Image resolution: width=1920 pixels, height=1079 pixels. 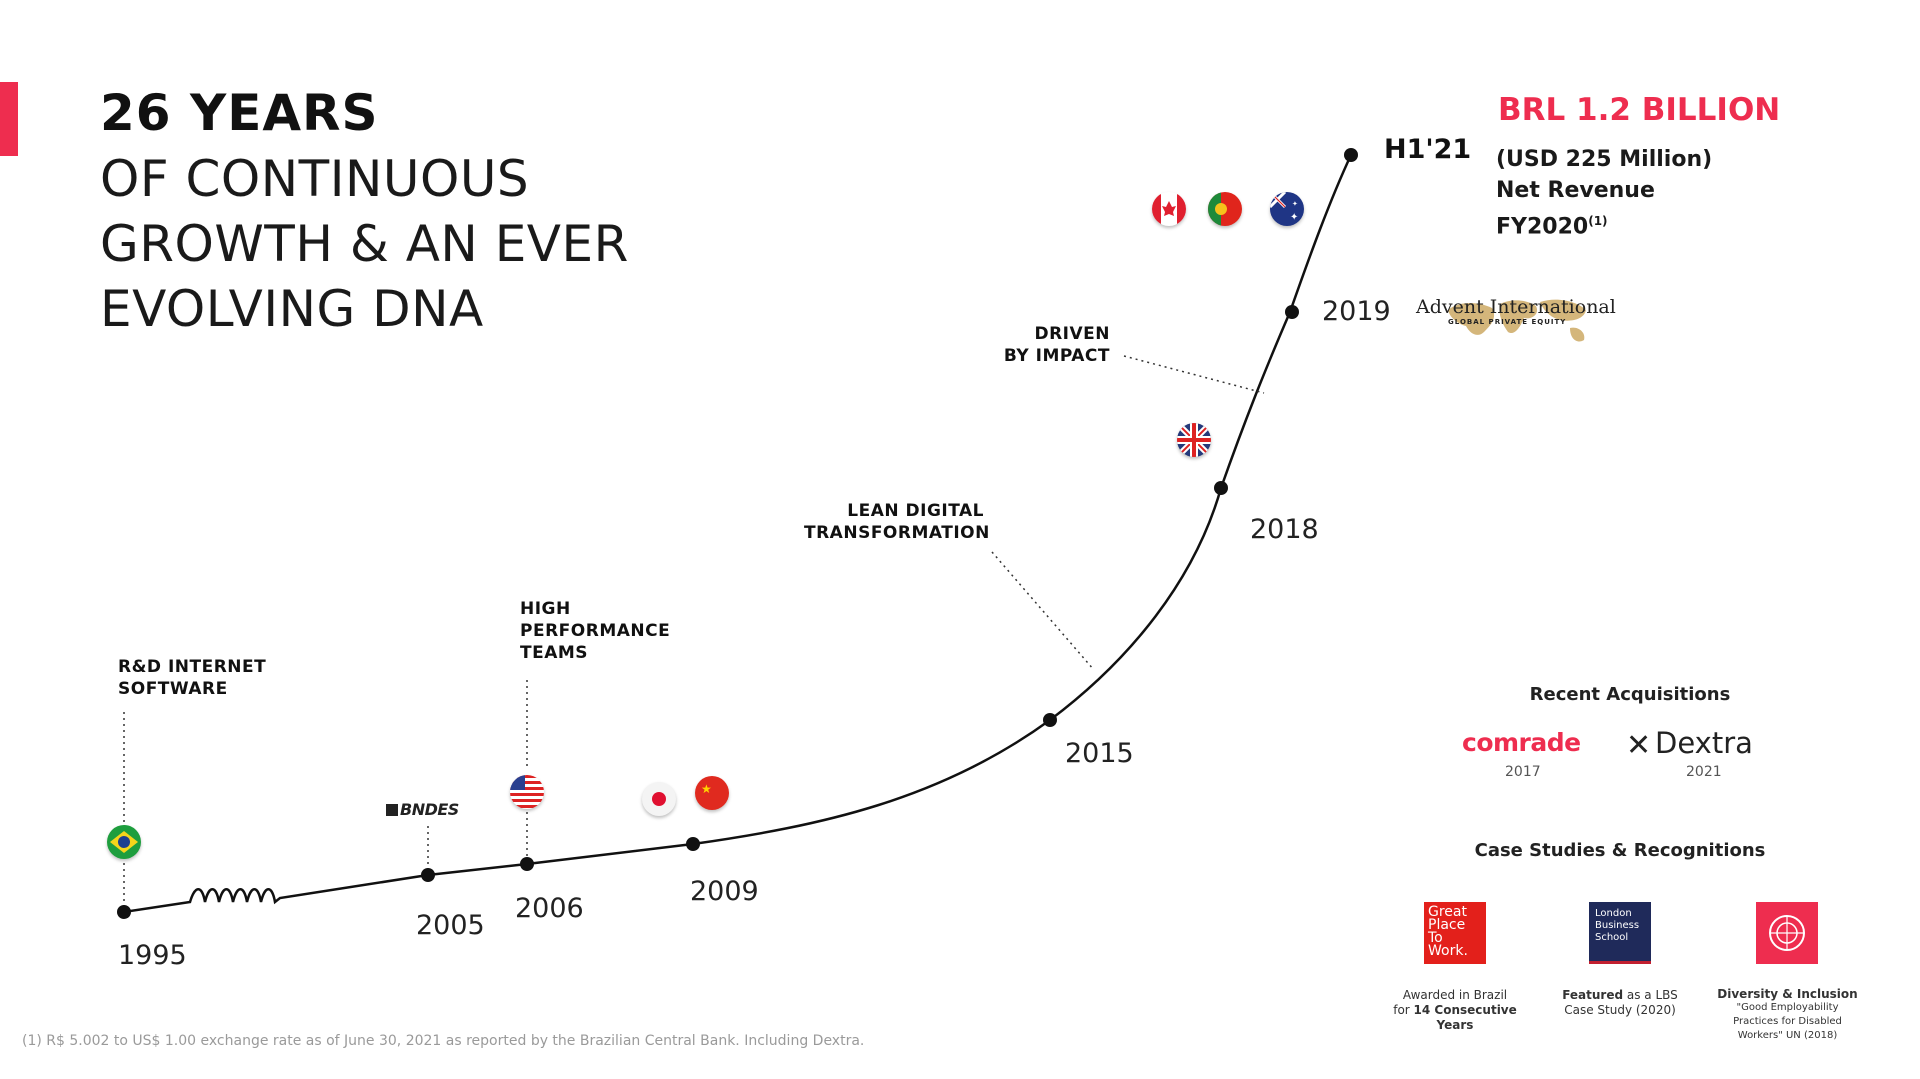 I want to click on title-line-1: OF CONTINUOUS, so click(x=315, y=179).